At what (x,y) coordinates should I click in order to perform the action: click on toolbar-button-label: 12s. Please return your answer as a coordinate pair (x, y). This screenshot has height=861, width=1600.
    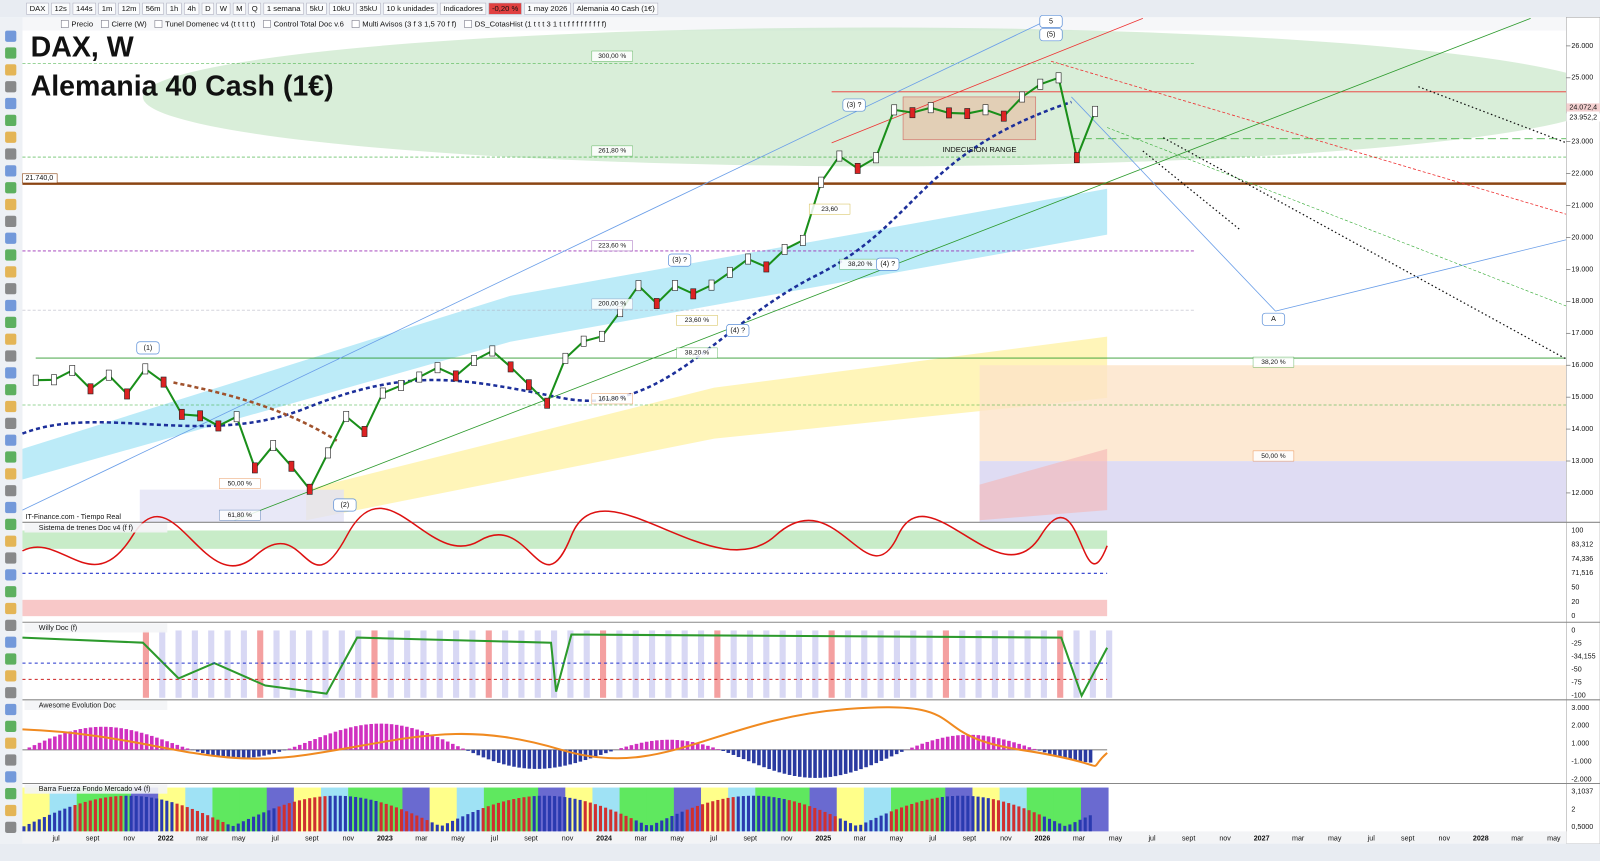
    Looking at the image, I should click on (60, 8).